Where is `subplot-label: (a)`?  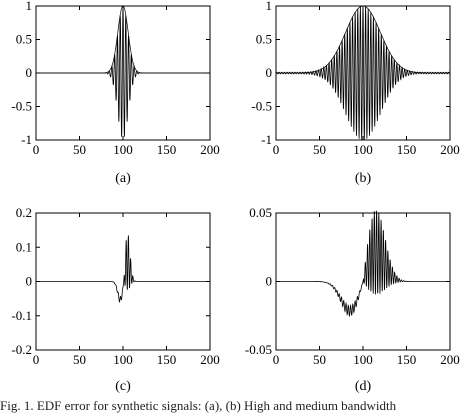
subplot-label: (a) is located at coordinates (123, 178).